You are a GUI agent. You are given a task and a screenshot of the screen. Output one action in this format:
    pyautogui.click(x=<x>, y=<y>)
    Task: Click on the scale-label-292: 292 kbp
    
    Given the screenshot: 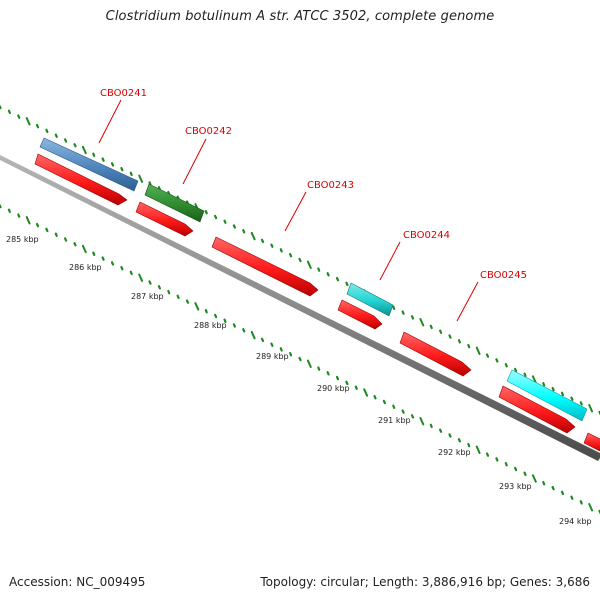 What is the action you would take?
    pyautogui.click(x=454, y=452)
    